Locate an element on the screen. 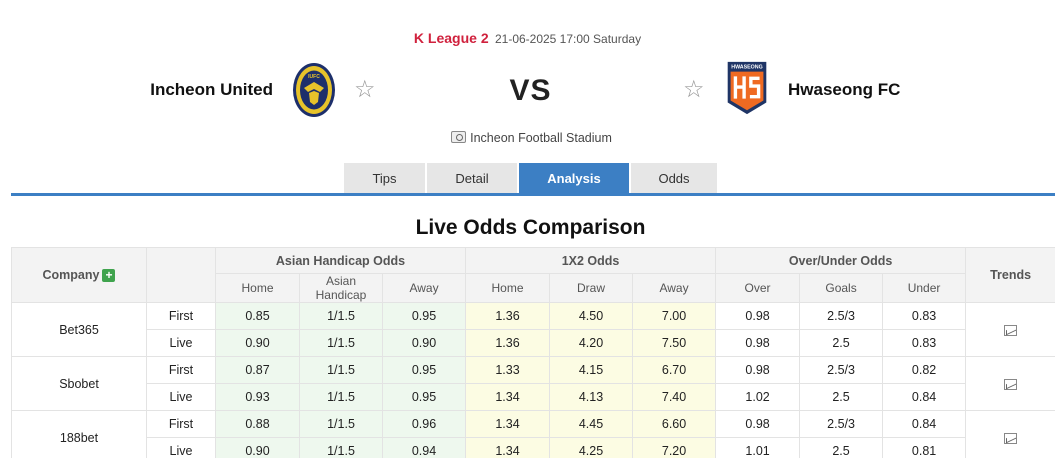 The width and height of the screenshot is (1055, 458). away-logo-text: HWASEONG is located at coordinates (747, 68).